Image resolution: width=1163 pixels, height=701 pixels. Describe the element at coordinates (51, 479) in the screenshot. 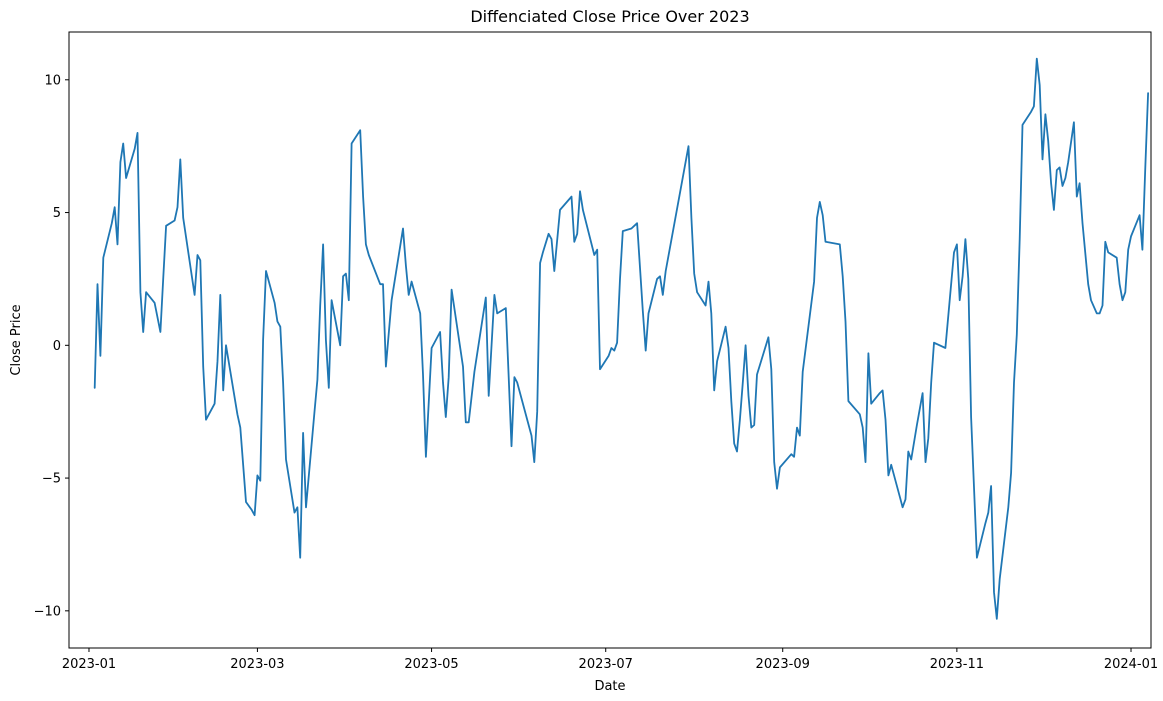

I see `y-tick-label-1: −5` at that location.